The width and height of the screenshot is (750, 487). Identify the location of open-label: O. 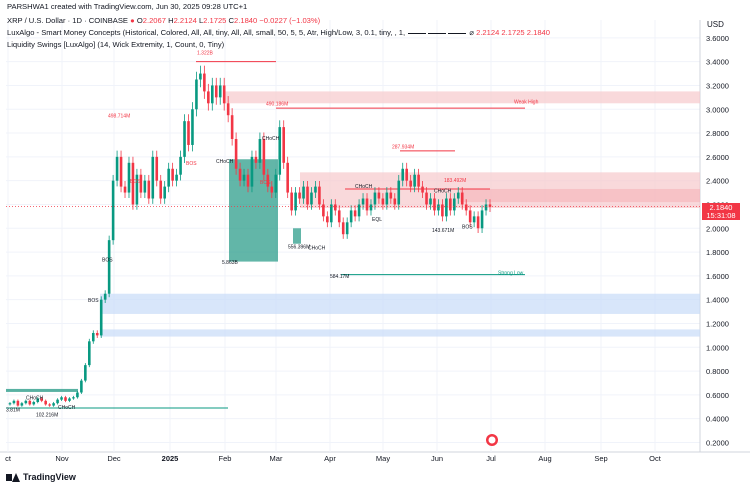
(139, 20).